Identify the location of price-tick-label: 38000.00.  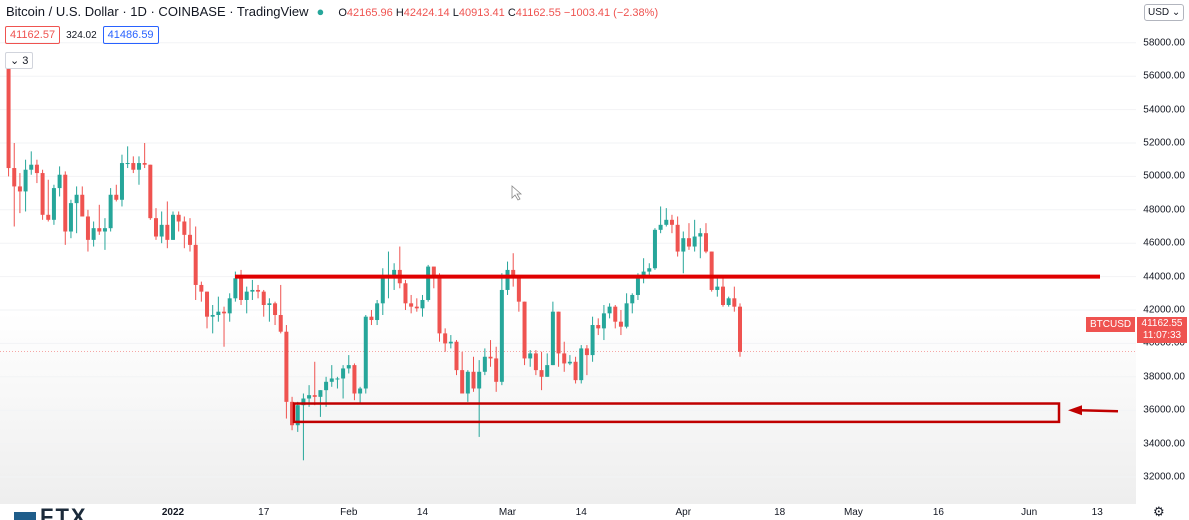
(1164, 377).